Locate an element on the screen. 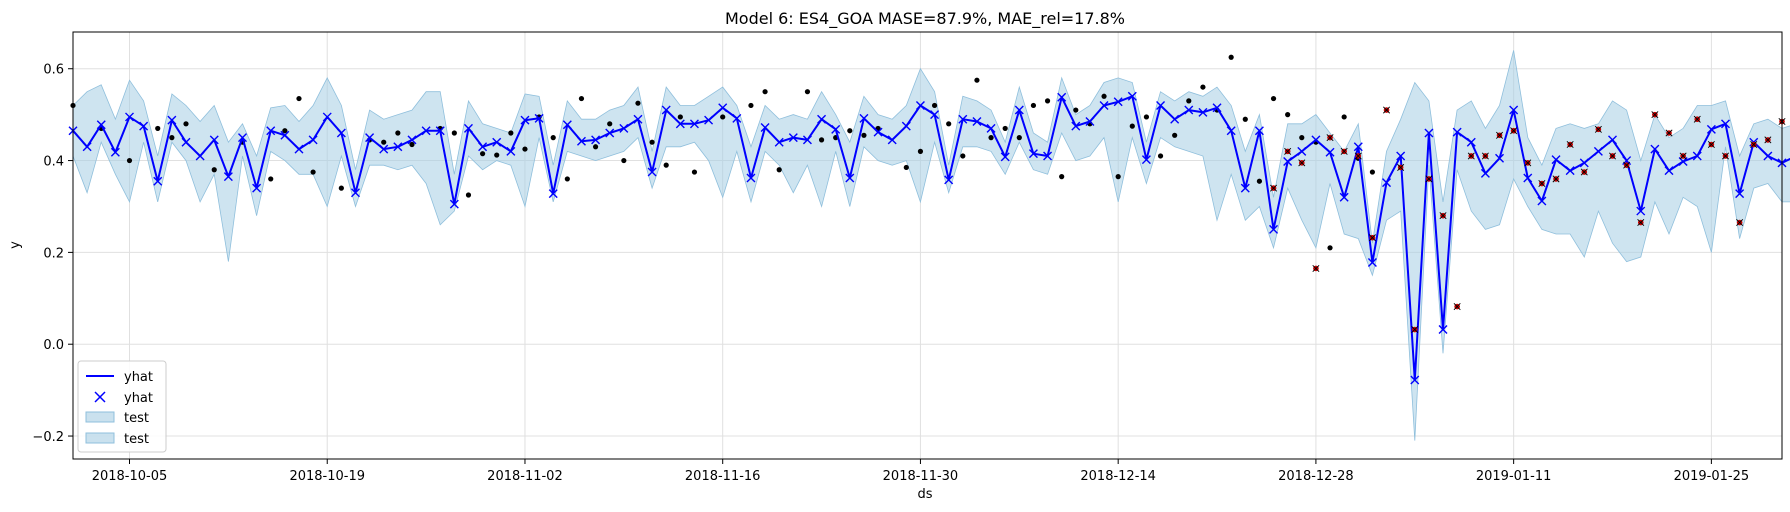 Image resolution: width=1790 pixels, height=512 pixels. legend: yhat yhat test test is located at coordinates (122, 406).